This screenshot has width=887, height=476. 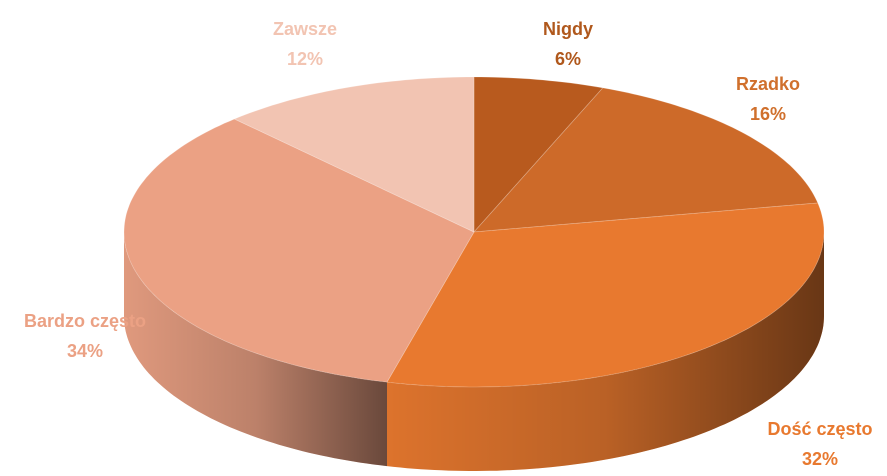 What do you see at coordinates (85, 351) in the screenshot?
I see `data-label-value: 34%` at bounding box center [85, 351].